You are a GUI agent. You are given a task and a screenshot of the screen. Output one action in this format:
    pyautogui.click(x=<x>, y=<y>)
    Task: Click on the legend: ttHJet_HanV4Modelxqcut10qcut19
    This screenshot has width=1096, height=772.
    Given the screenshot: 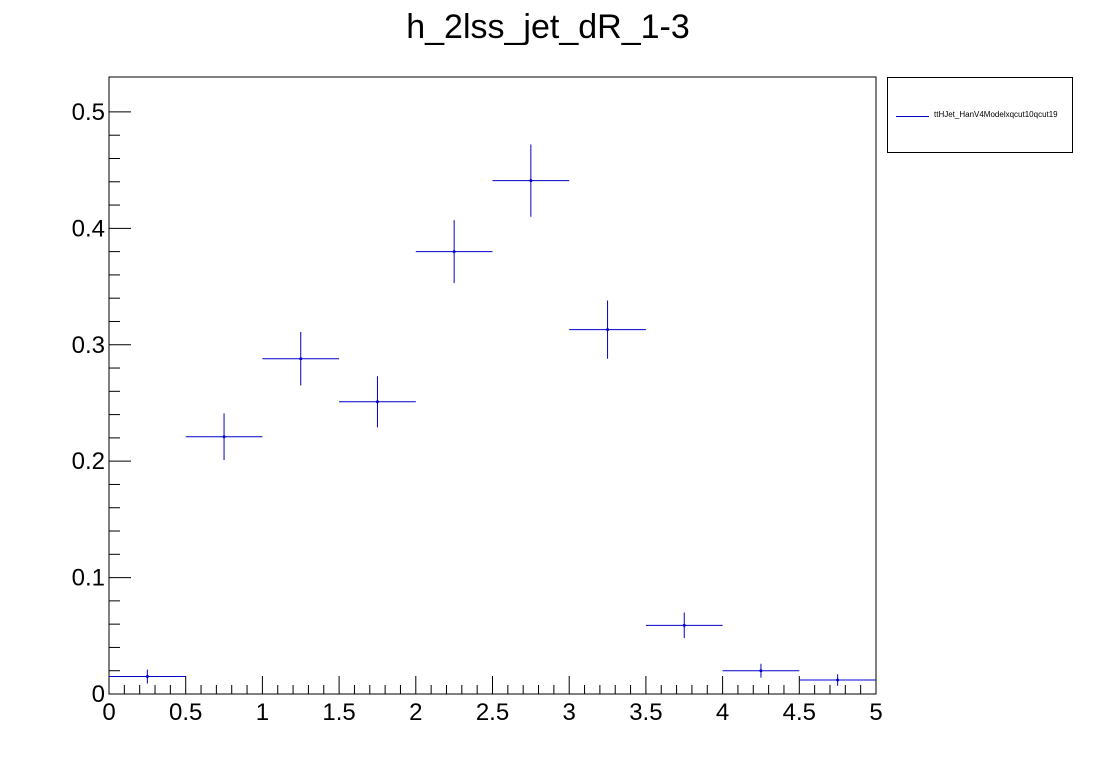 What is the action you would take?
    pyautogui.click(x=980, y=115)
    